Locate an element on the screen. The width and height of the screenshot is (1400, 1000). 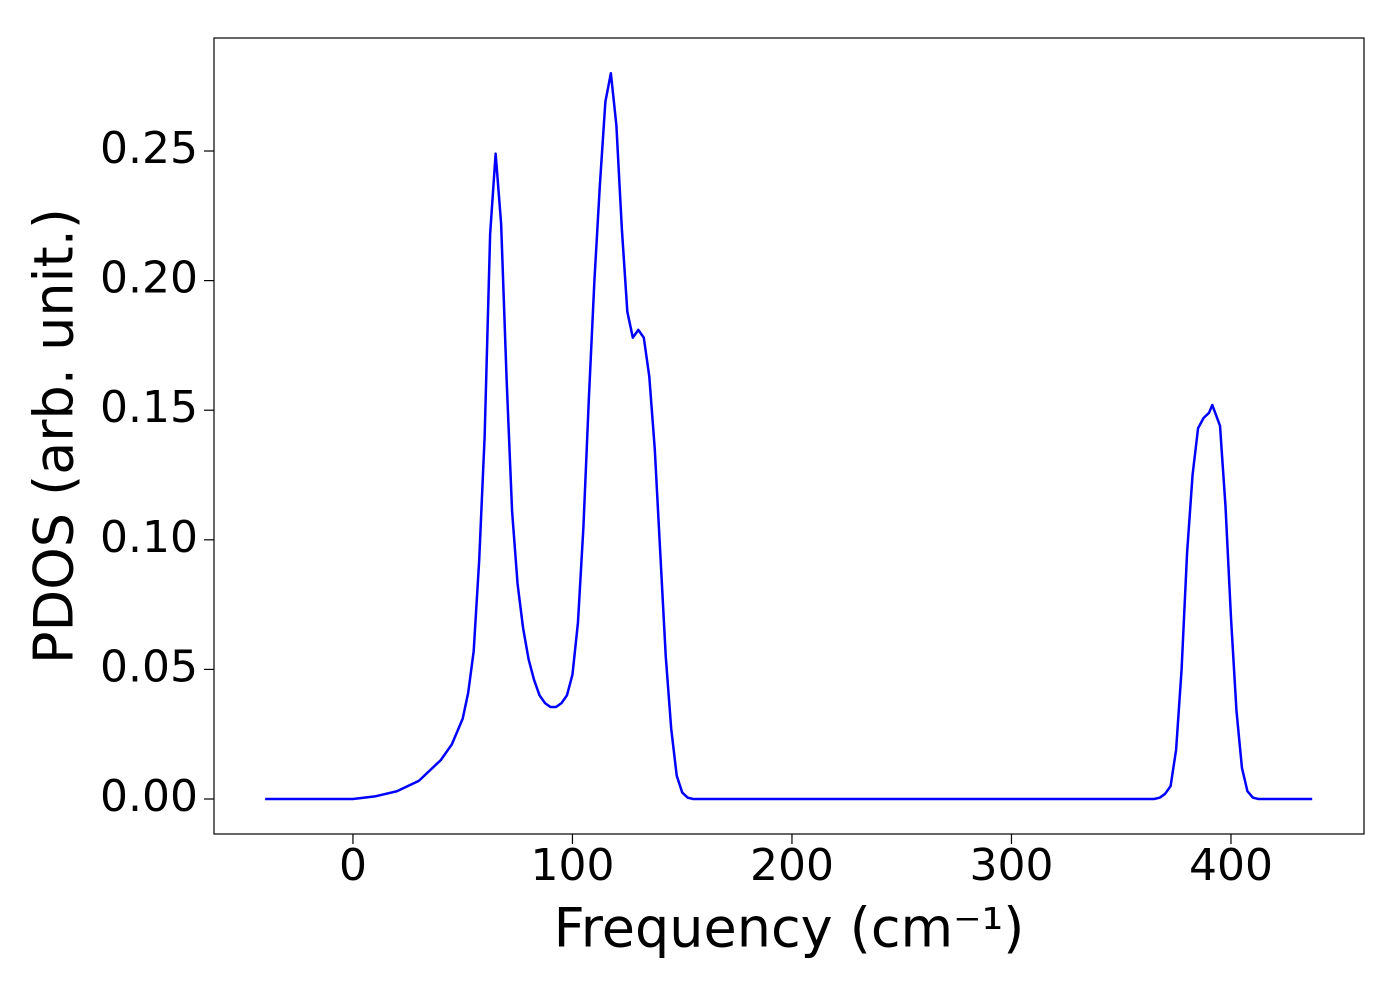
x-tick-label: 200 is located at coordinates (792, 865).